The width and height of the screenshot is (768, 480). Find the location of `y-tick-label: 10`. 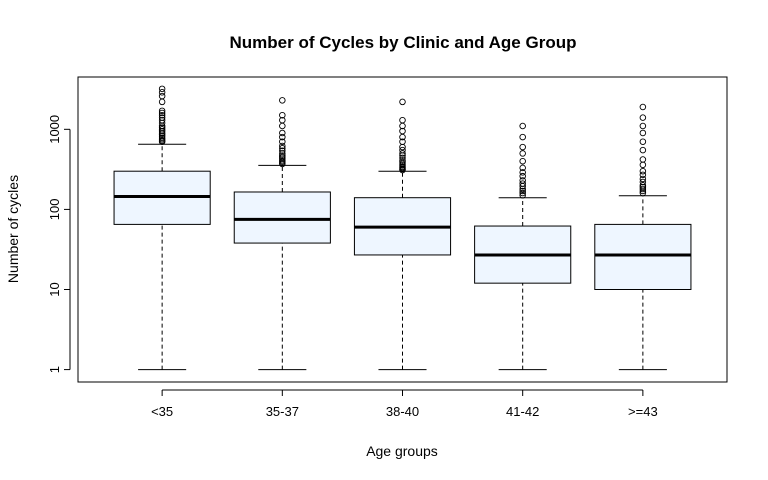

y-tick-label: 10 is located at coordinates (54, 289).